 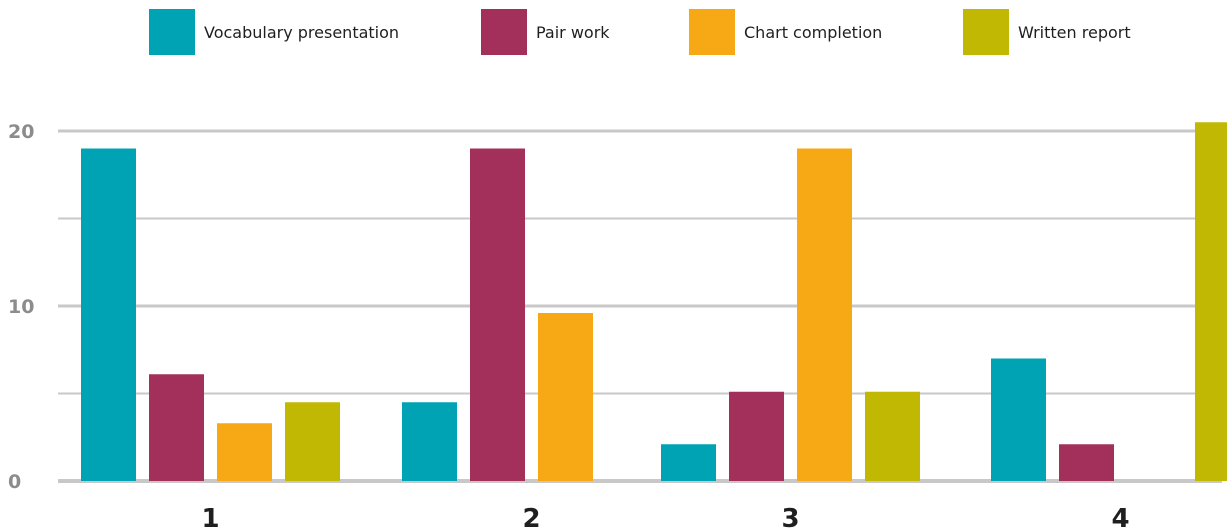 I want to click on y-tick-label: 0, so click(x=14, y=482).